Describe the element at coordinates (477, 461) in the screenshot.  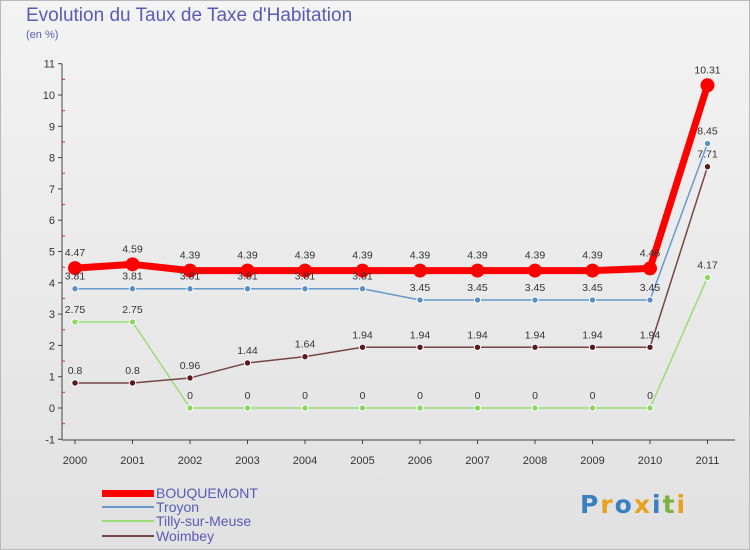
I see `x-tick-label-2007: 2007` at that location.